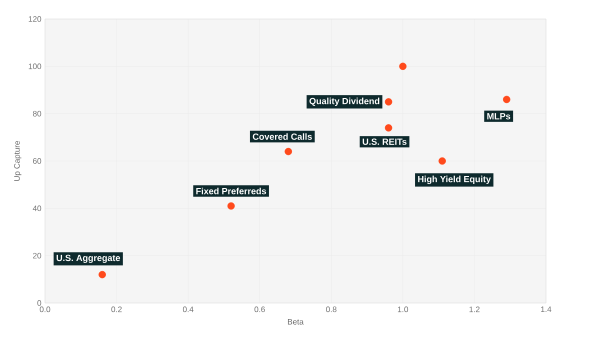  Describe the element at coordinates (454, 180) in the screenshot. I see `annotation: High Yield Equity` at that location.